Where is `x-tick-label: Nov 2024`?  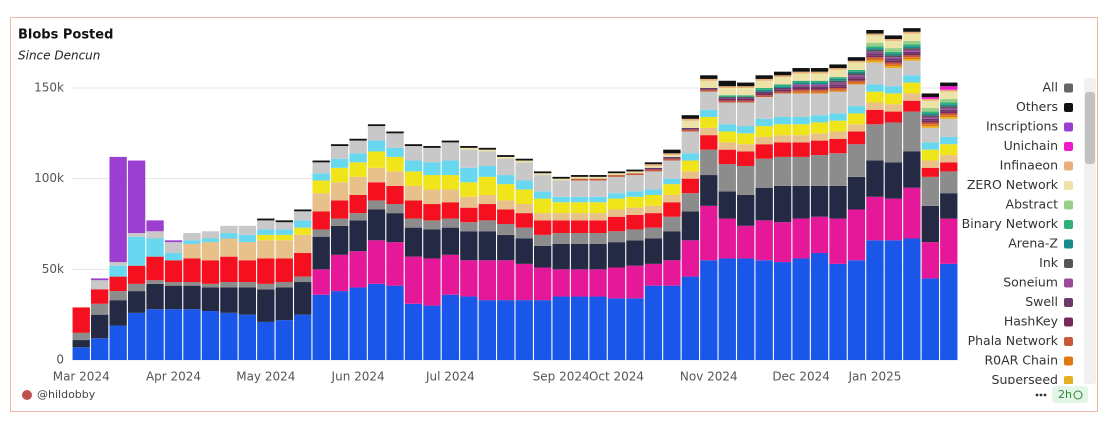 x-tick-label: Nov 2024 is located at coordinates (709, 377).